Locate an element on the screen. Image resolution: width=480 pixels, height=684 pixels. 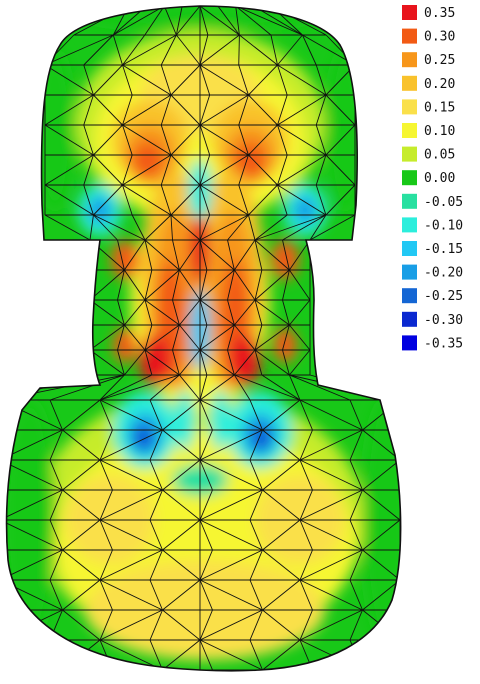
legend-label: -0.30 is located at coordinates (443, 320).